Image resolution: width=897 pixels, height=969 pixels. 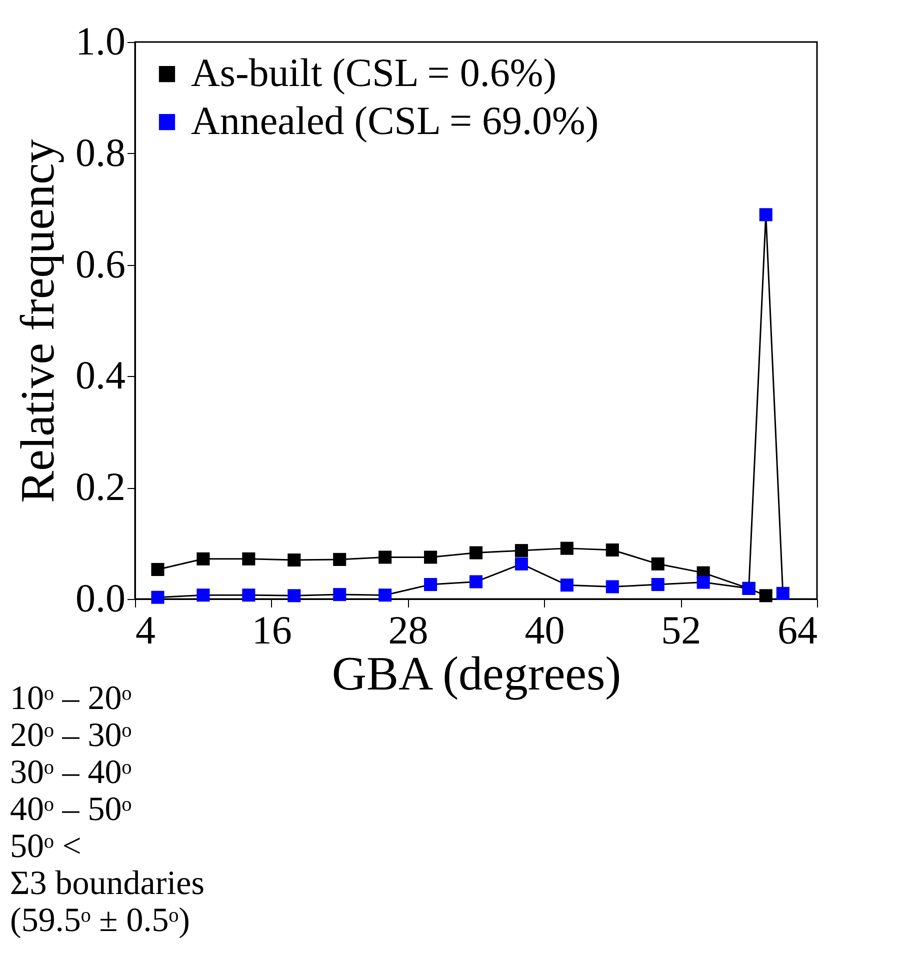 What do you see at coordinates (101, 598) in the screenshot?
I see `y-tick-label: 0.0` at bounding box center [101, 598].